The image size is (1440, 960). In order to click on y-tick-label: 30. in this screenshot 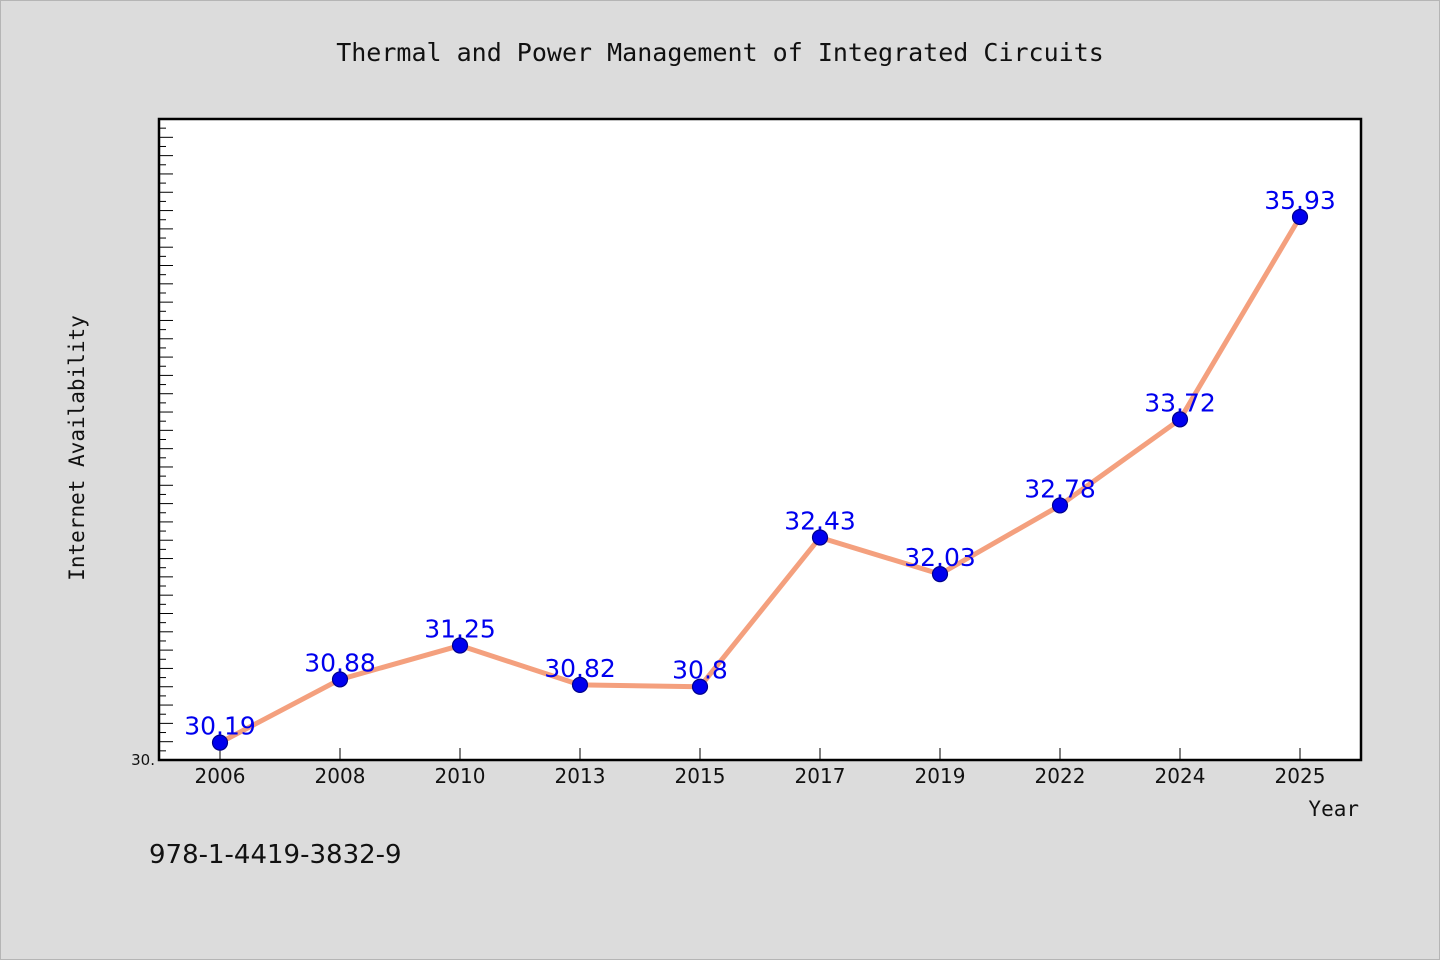, I will do `click(143, 760)`.